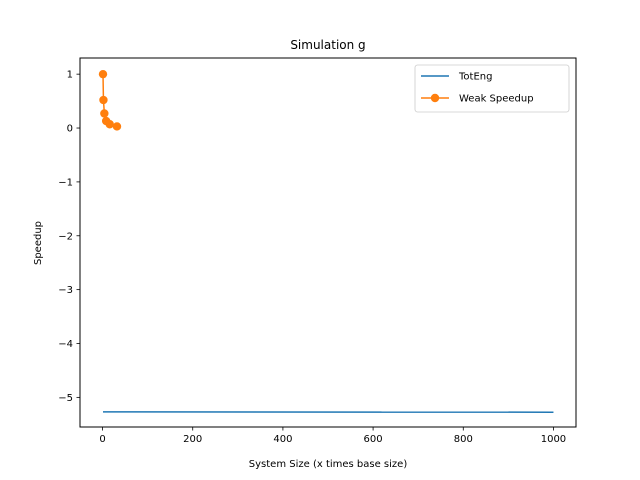 The width and height of the screenshot is (640, 480). What do you see at coordinates (328, 464) in the screenshot?
I see `x-axis-label: System Size (x times base size)` at bounding box center [328, 464].